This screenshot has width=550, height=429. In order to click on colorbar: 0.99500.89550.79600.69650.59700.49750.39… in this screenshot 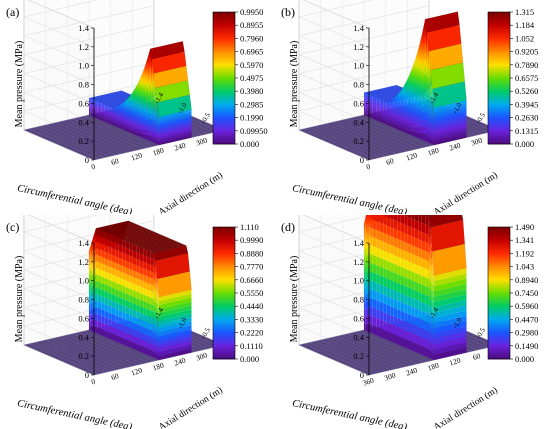, I will do `click(240, 78)`.